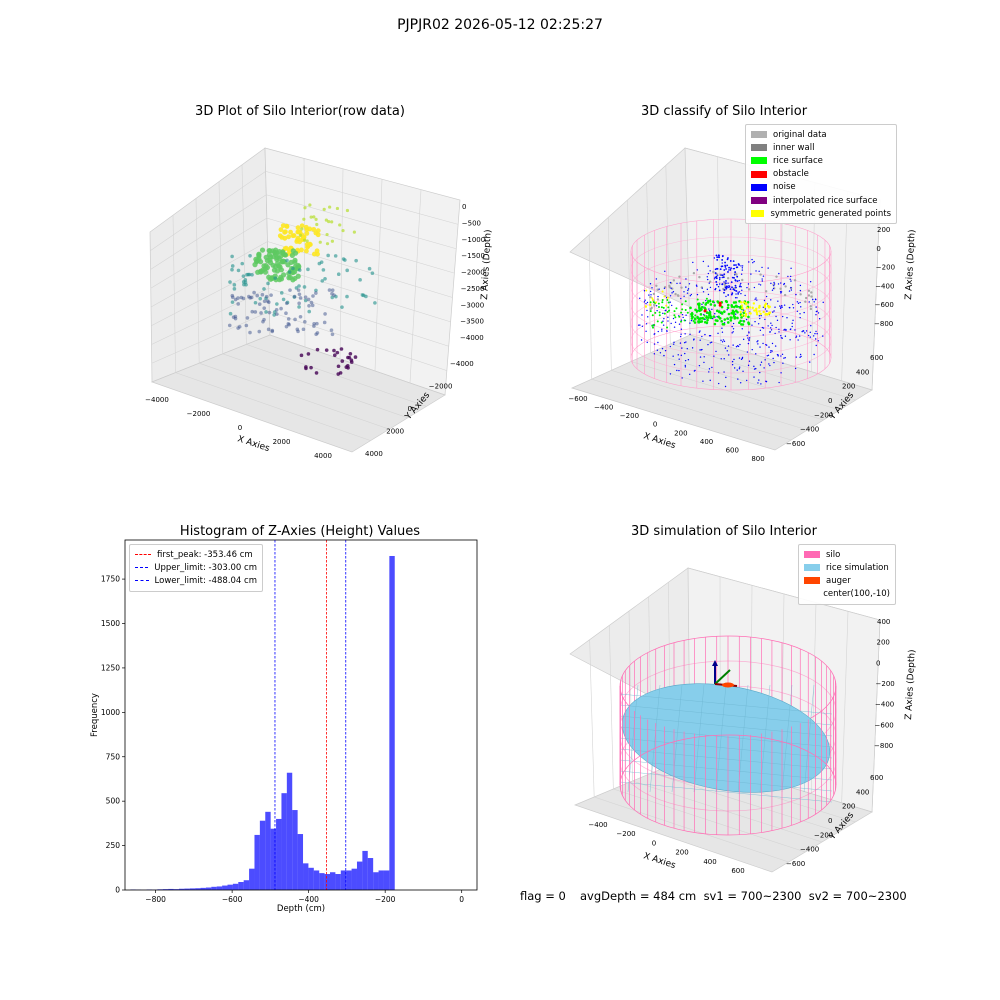 The image size is (1000, 1000). Describe the element at coordinates (205, 567) in the screenshot. I see `histogram-legend-label: Upper_limit: -303.00 cm` at that location.